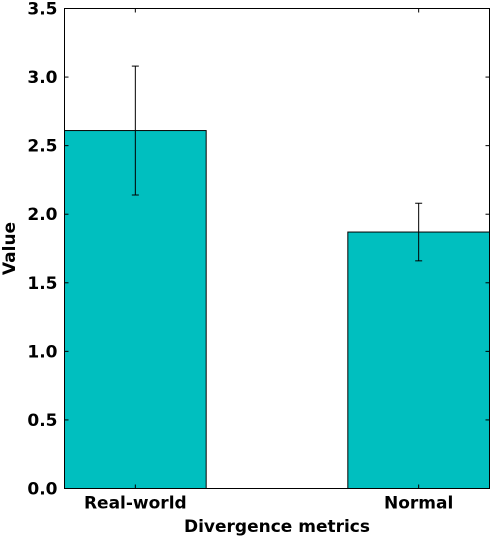  I want to click on y-tick-label: 3.0, so click(42, 78).